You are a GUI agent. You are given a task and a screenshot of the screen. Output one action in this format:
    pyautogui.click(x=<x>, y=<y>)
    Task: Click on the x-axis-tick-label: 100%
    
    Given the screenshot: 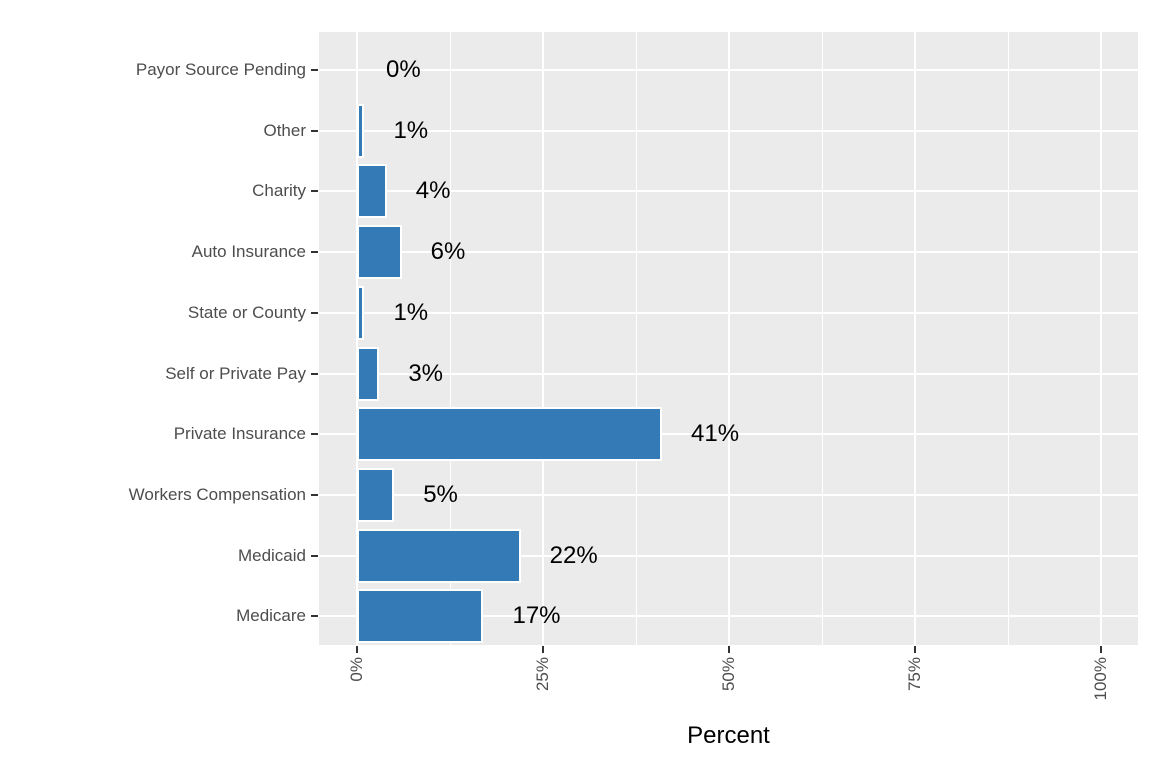 What is the action you would take?
    pyautogui.click(x=1100, y=679)
    